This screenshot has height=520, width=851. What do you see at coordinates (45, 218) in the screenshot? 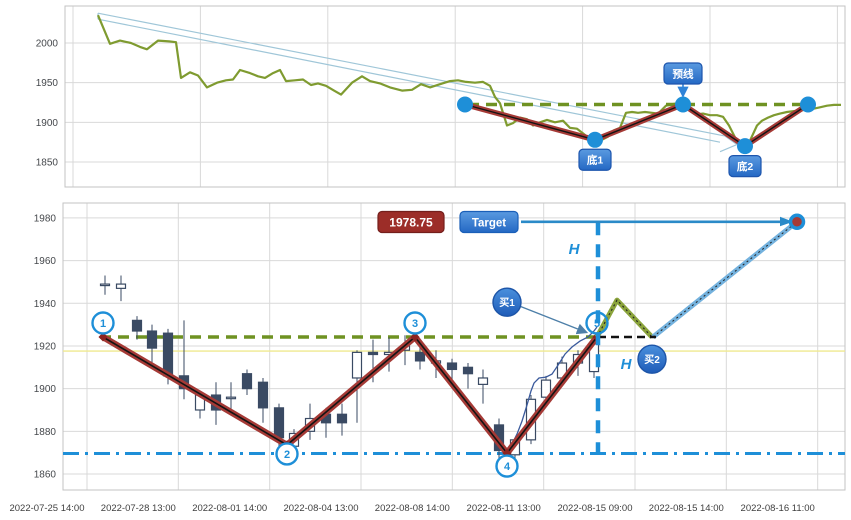
I see `y-tick-label: 1980` at bounding box center [45, 218].